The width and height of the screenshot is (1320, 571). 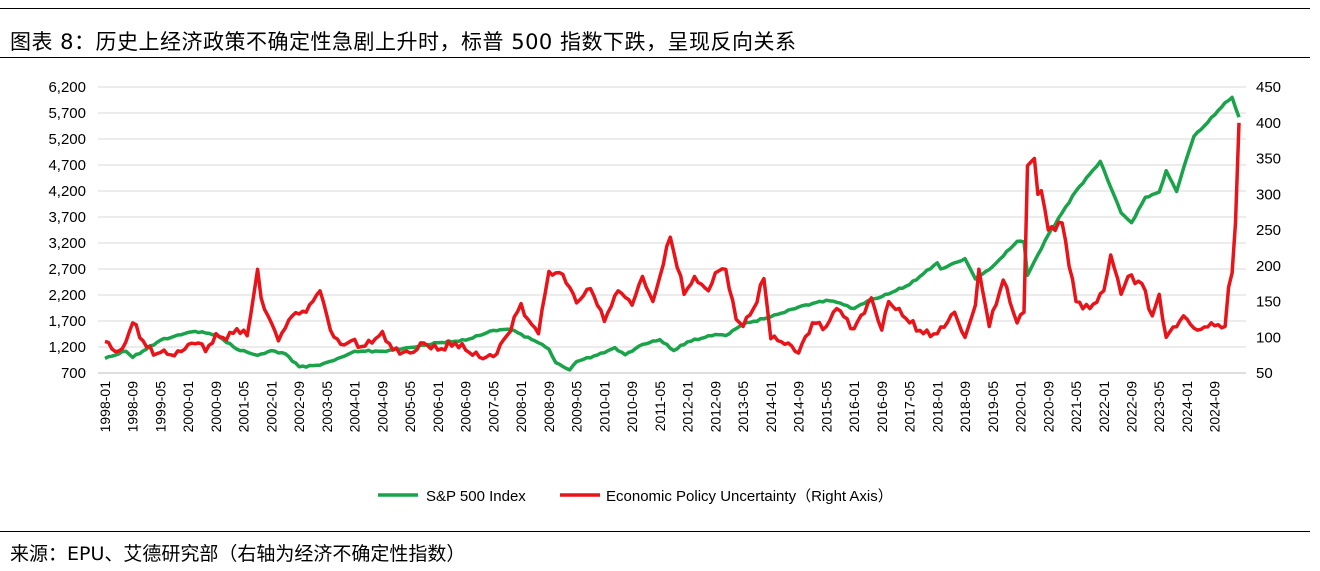 What do you see at coordinates (965, 407) in the screenshot?
I see `x-tick-label: 2018-09` at bounding box center [965, 407].